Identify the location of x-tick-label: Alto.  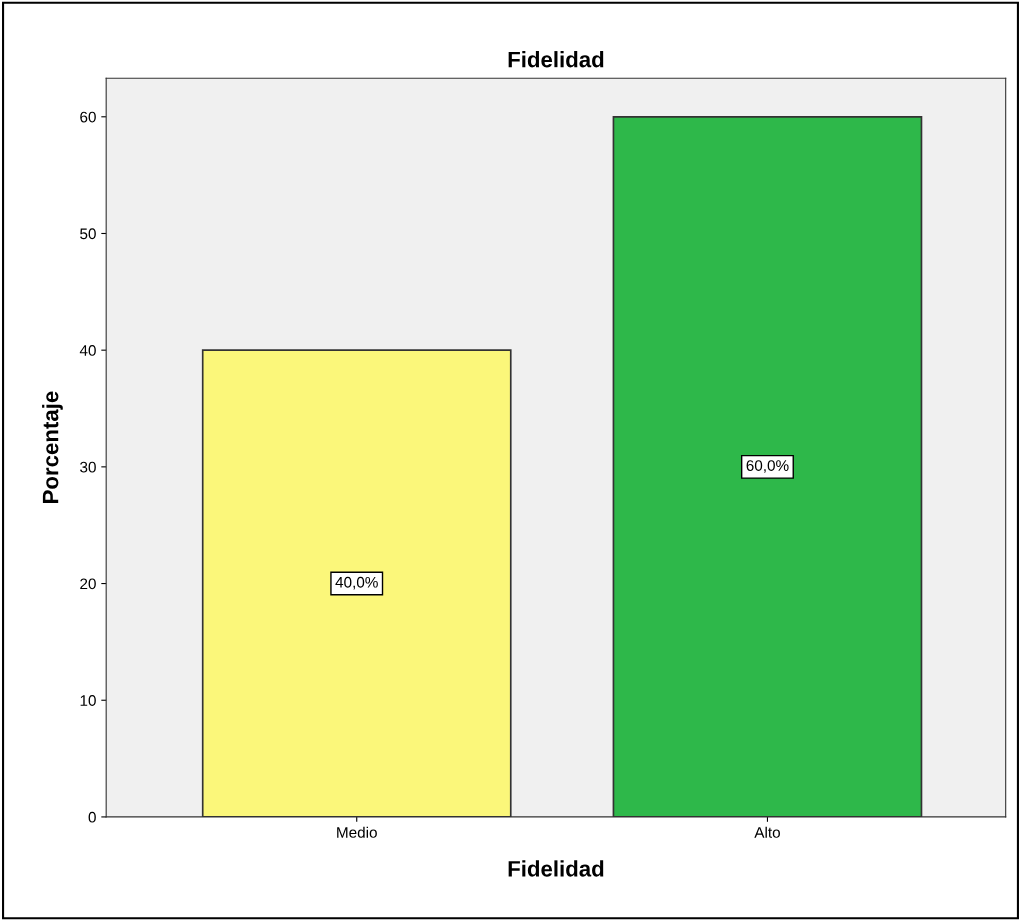
(767, 832).